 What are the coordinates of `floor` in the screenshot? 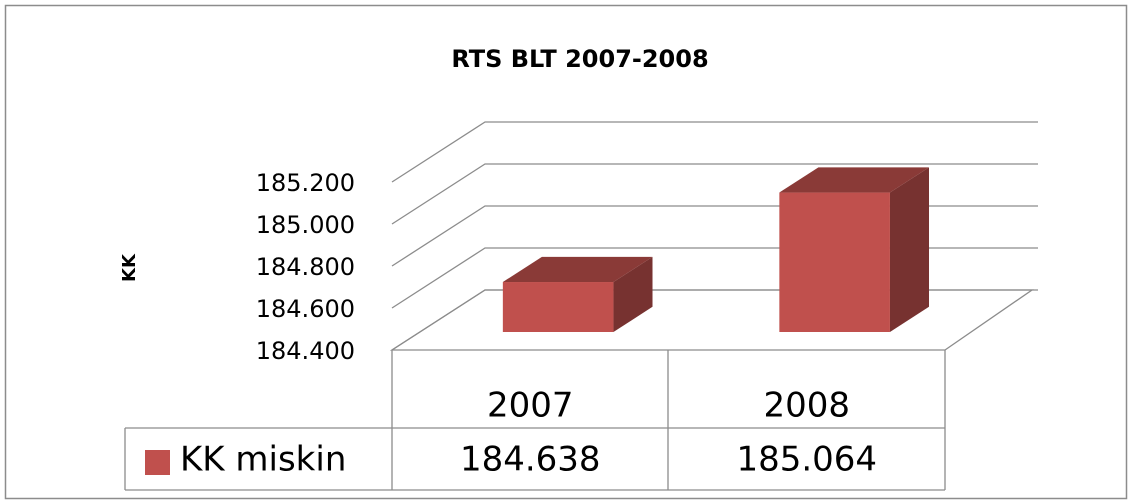 It's located at (712, 320).